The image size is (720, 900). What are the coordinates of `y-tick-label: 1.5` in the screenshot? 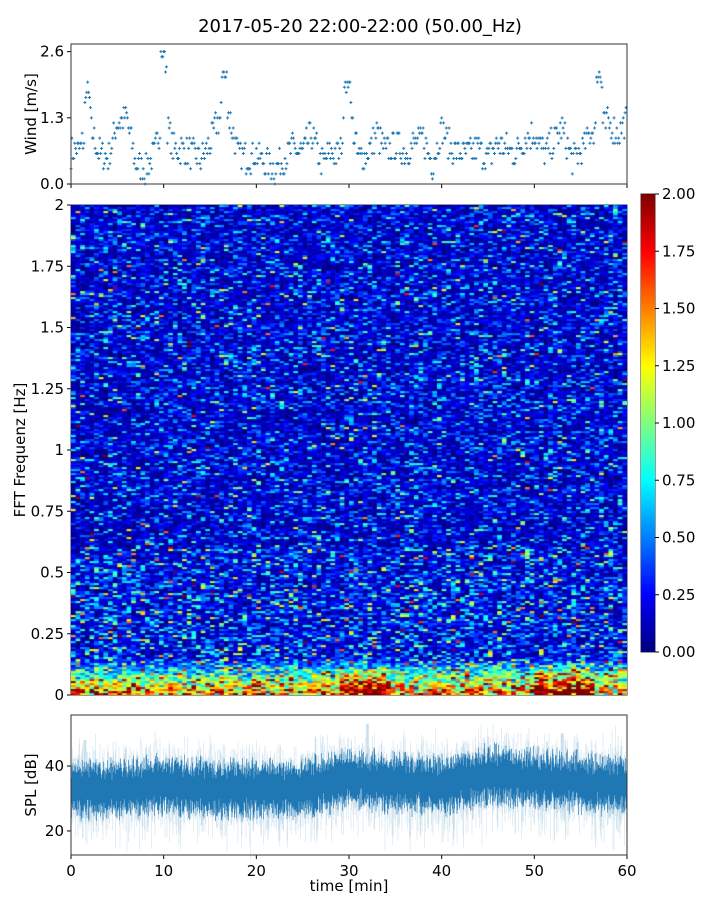 It's located at (52, 328).